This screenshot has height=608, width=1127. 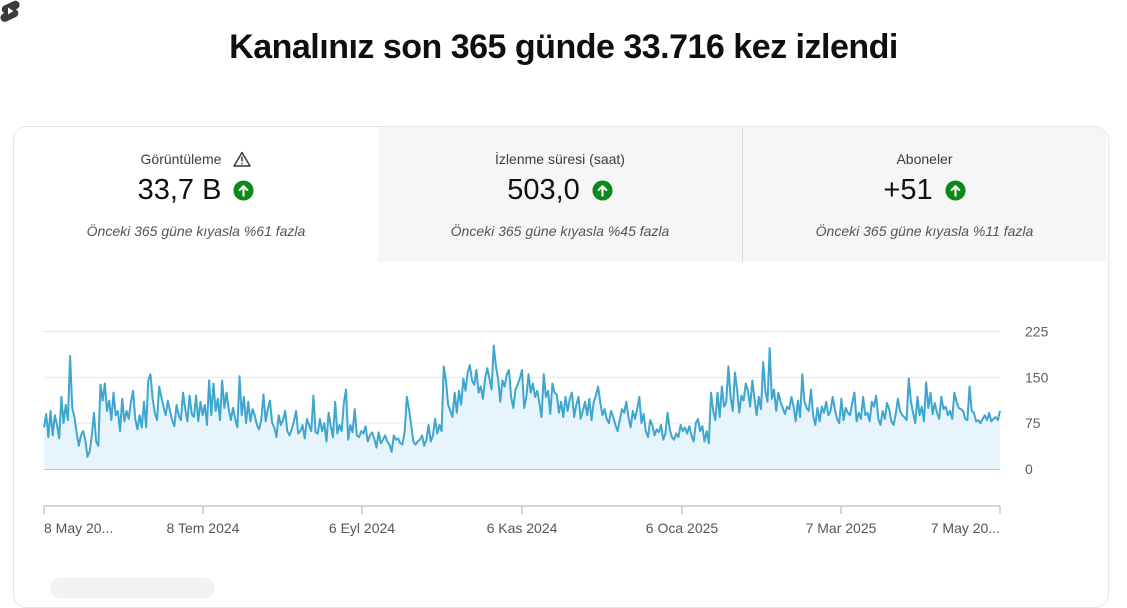 What do you see at coordinates (908, 190) in the screenshot?
I see `metric-value: +51` at bounding box center [908, 190].